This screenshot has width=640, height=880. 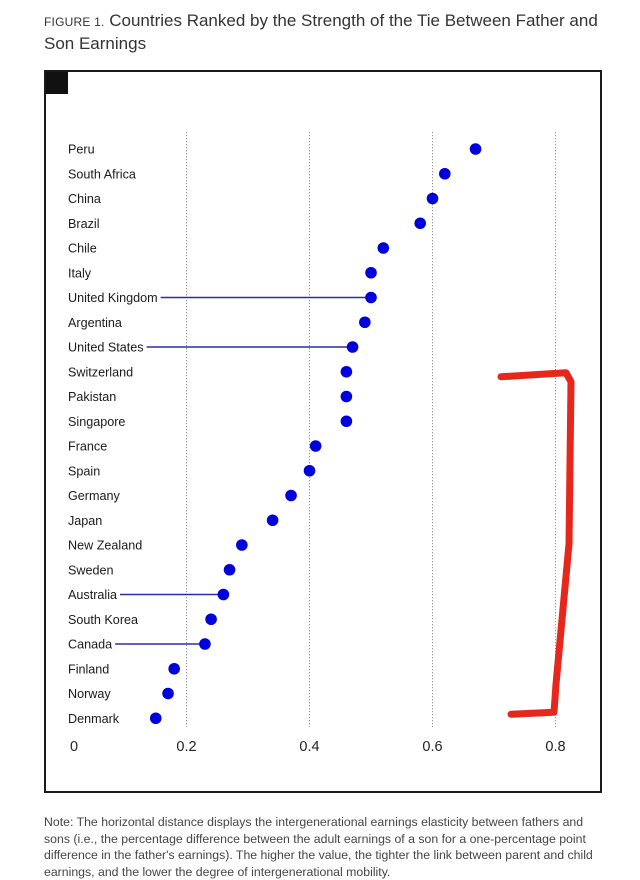 What do you see at coordinates (91, 570) in the screenshot?
I see `country-label: Sweden` at bounding box center [91, 570].